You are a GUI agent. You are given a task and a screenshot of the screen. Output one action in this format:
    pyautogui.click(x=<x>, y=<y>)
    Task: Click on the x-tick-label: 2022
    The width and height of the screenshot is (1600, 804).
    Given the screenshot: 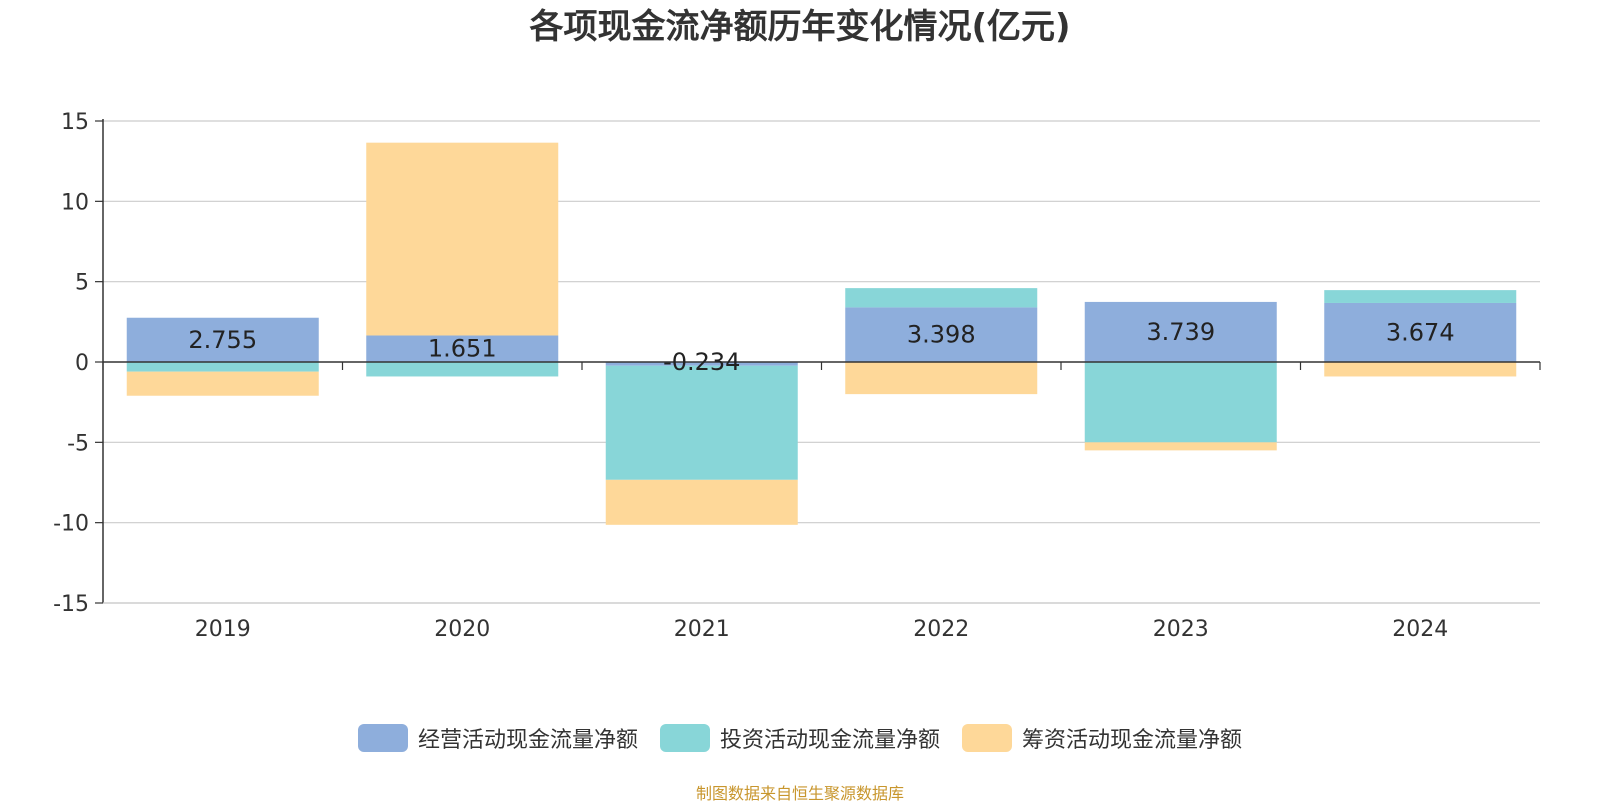 What is the action you would take?
    pyautogui.click(x=941, y=629)
    